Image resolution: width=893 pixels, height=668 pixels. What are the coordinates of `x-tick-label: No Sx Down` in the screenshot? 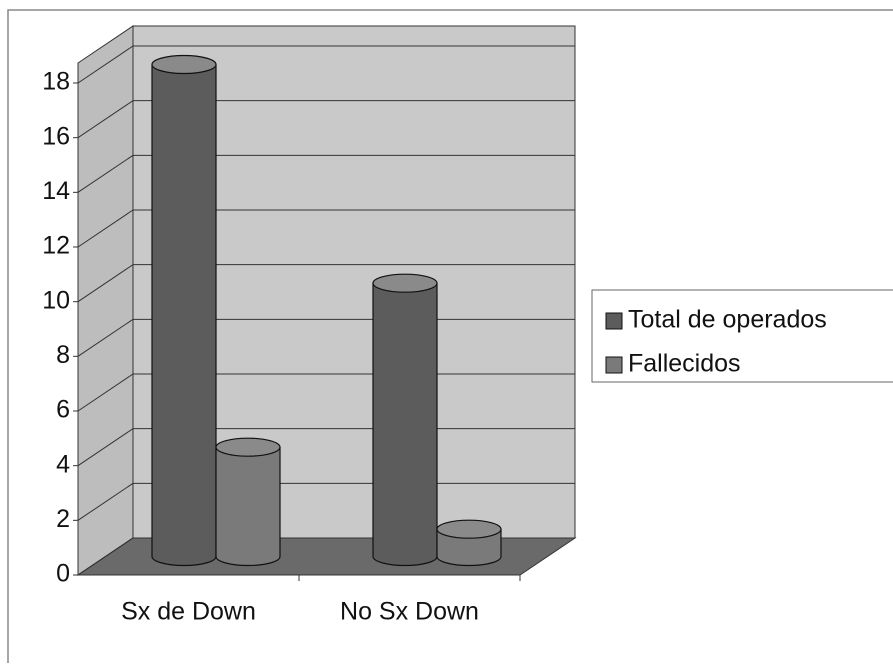 It's located at (409, 612).